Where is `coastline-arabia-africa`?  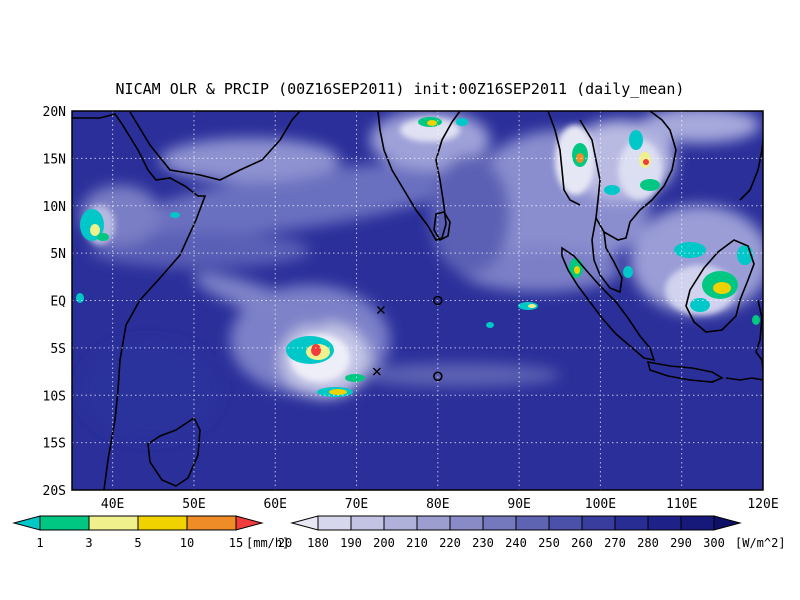 coastline-arabia-africa is located at coordinates (139, 301).